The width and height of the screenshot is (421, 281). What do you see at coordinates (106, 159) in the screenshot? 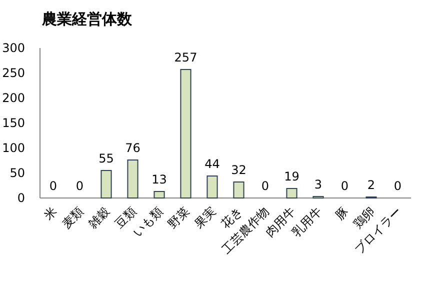
I see `data-label: 55` at bounding box center [106, 159].